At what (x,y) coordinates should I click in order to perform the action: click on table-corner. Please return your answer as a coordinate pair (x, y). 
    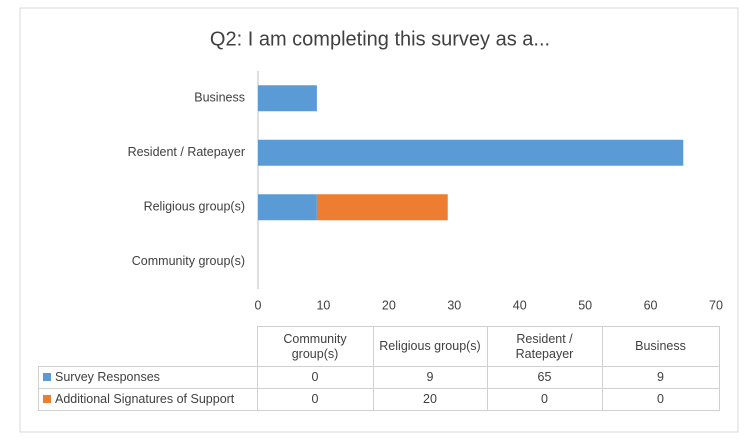
    Looking at the image, I should click on (148, 346).